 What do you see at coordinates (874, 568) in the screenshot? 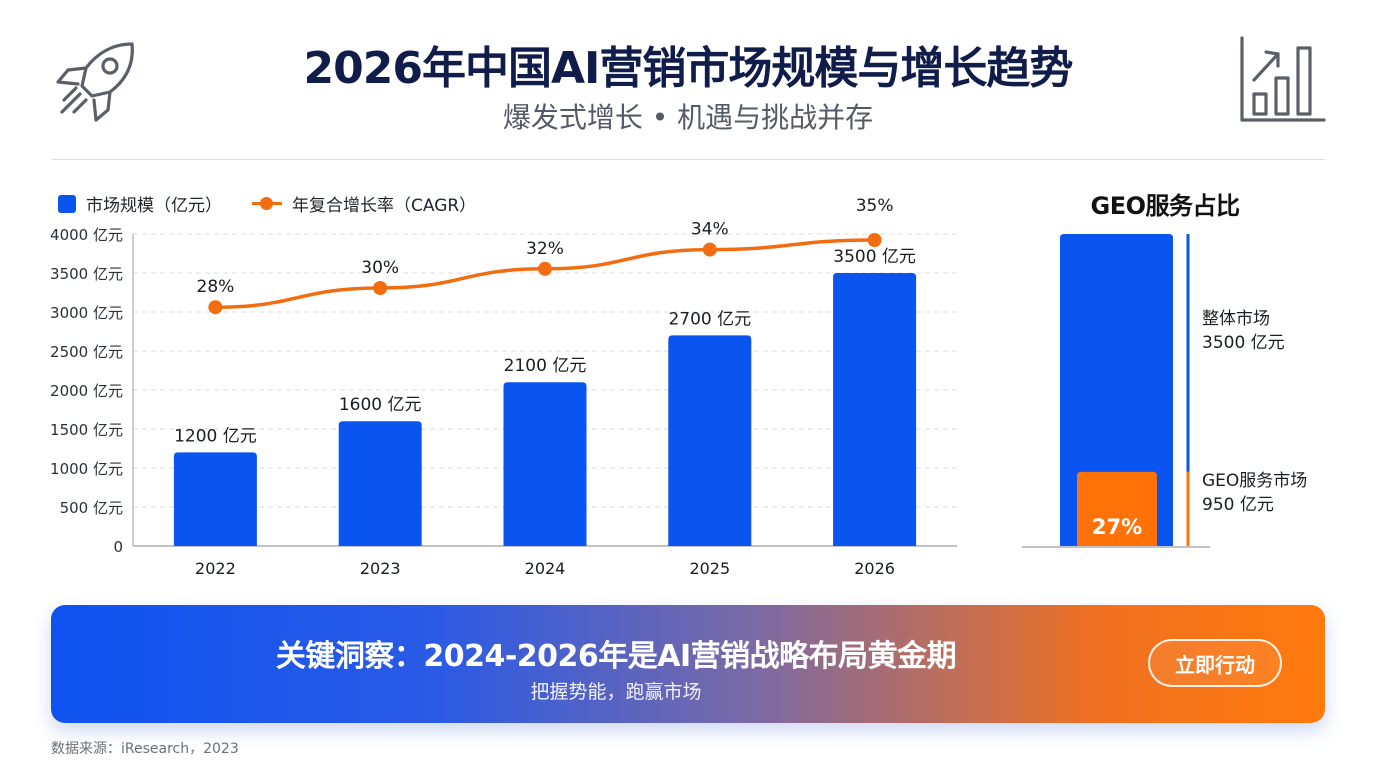
I see `x-tick-label: 2026` at bounding box center [874, 568].